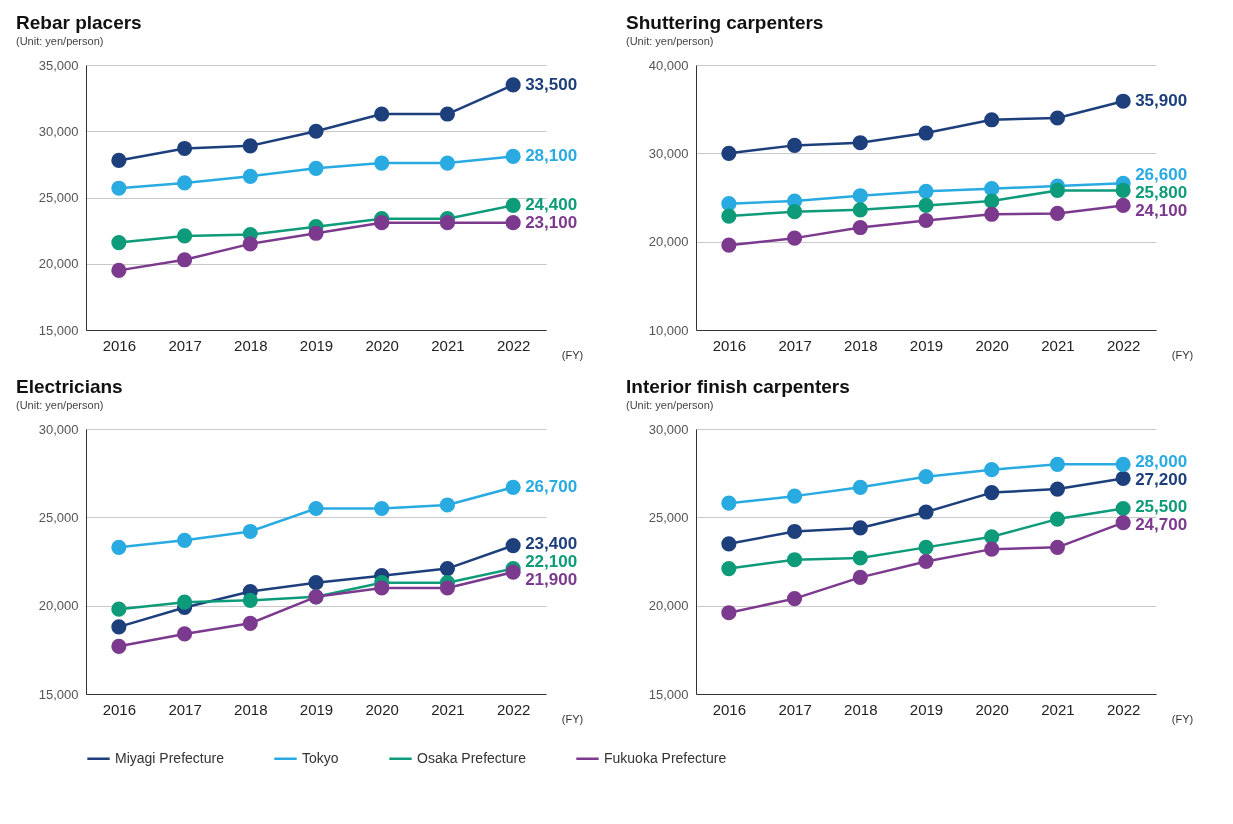  I want to click on chart-title: Rebar placers, so click(79, 22).